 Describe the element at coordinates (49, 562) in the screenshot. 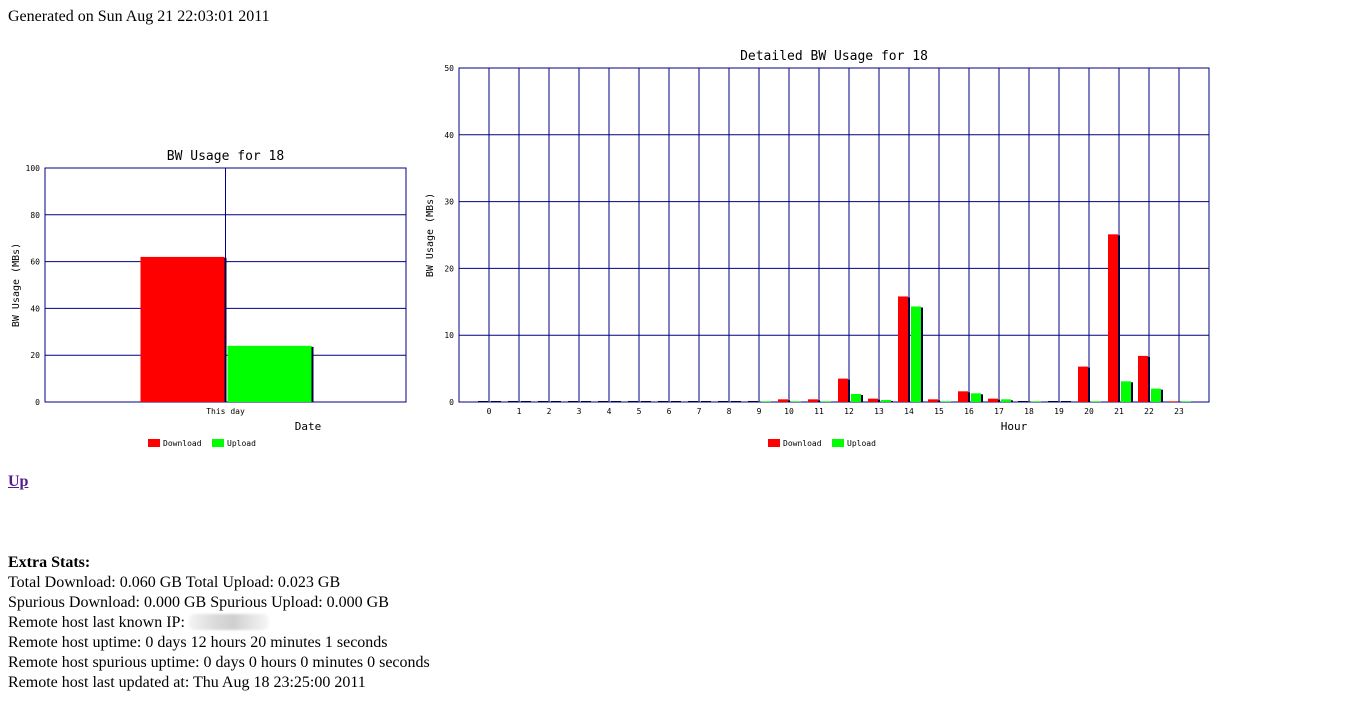

I see `extra-stats-heading: Extra Stats:` at that location.